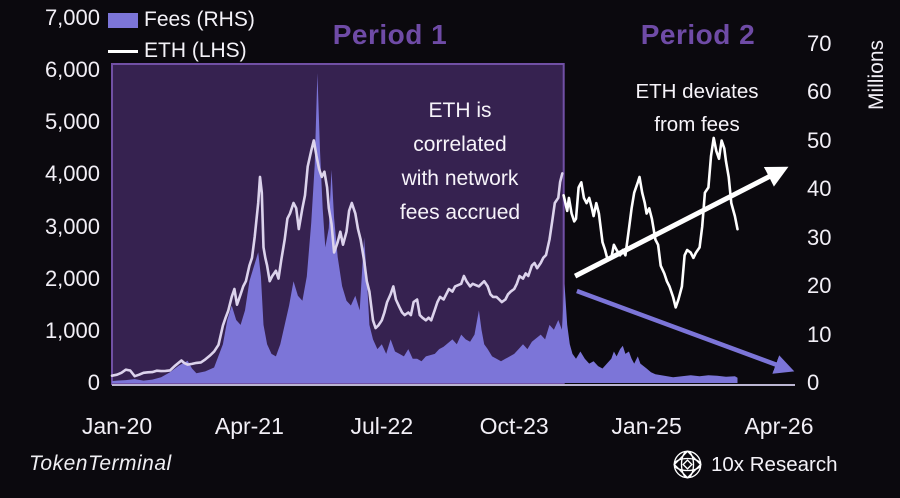 Image resolution: width=900 pixels, height=498 pixels. I want to click on right-axis-tick: 40, so click(819, 189).